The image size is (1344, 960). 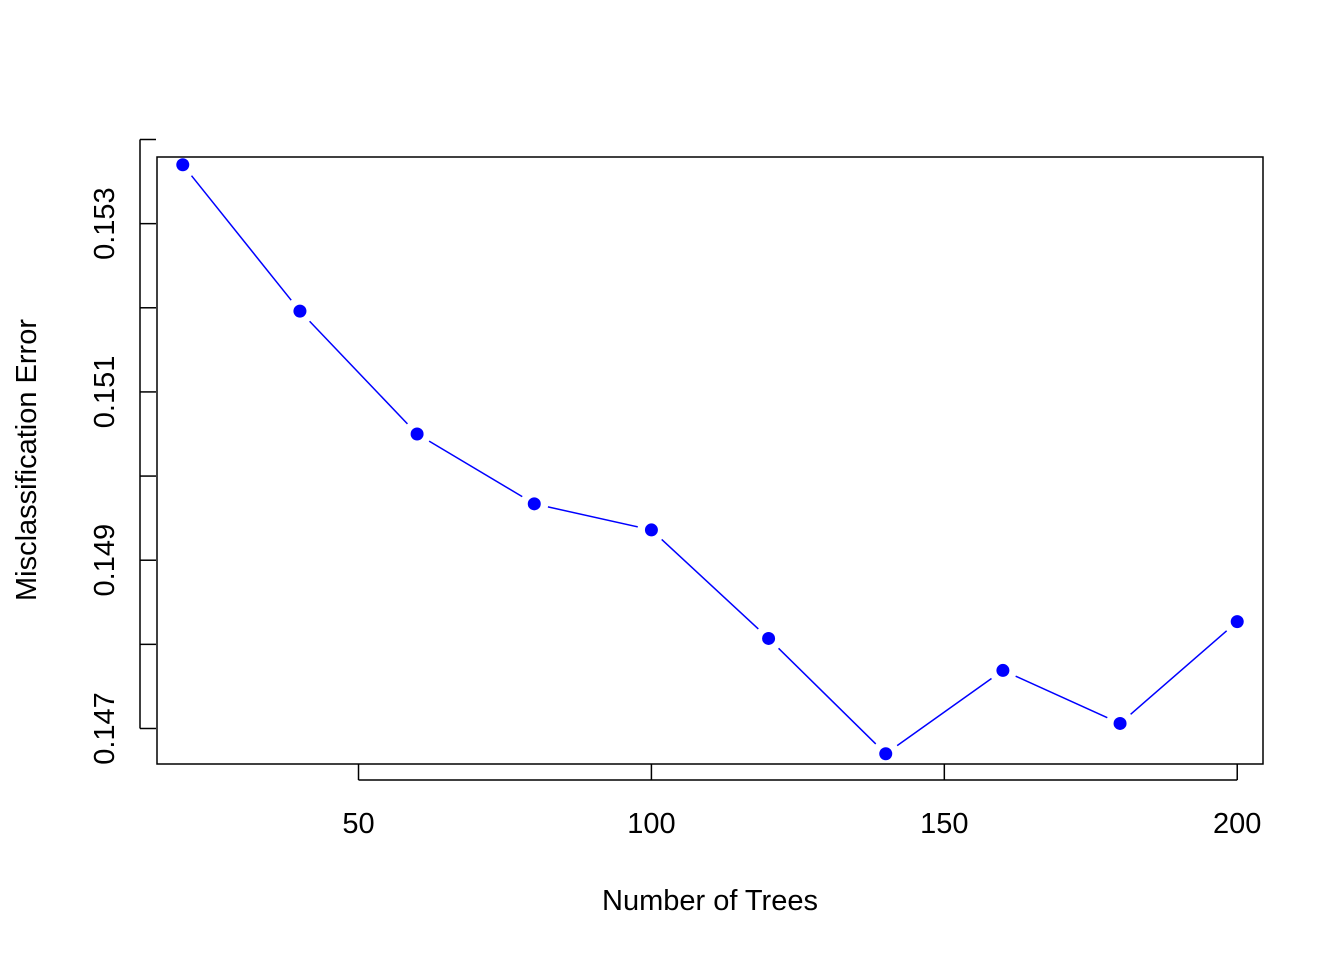 I want to click on y-tick-label: 0.147, so click(x=105, y=728).